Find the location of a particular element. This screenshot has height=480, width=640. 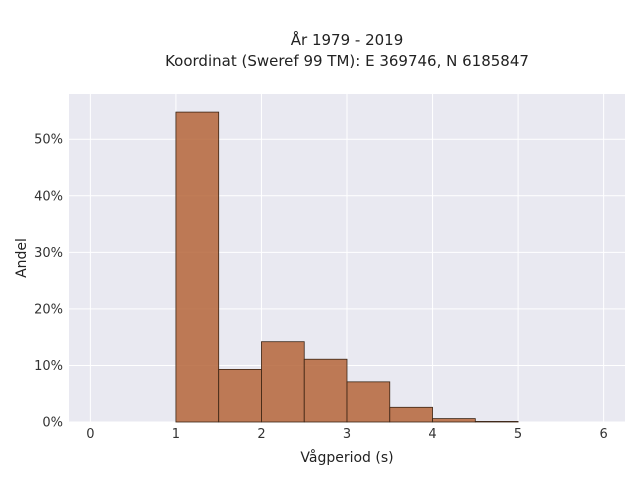

x-axis-title: Vågperiod (s) is located at coordinates (346, 457).